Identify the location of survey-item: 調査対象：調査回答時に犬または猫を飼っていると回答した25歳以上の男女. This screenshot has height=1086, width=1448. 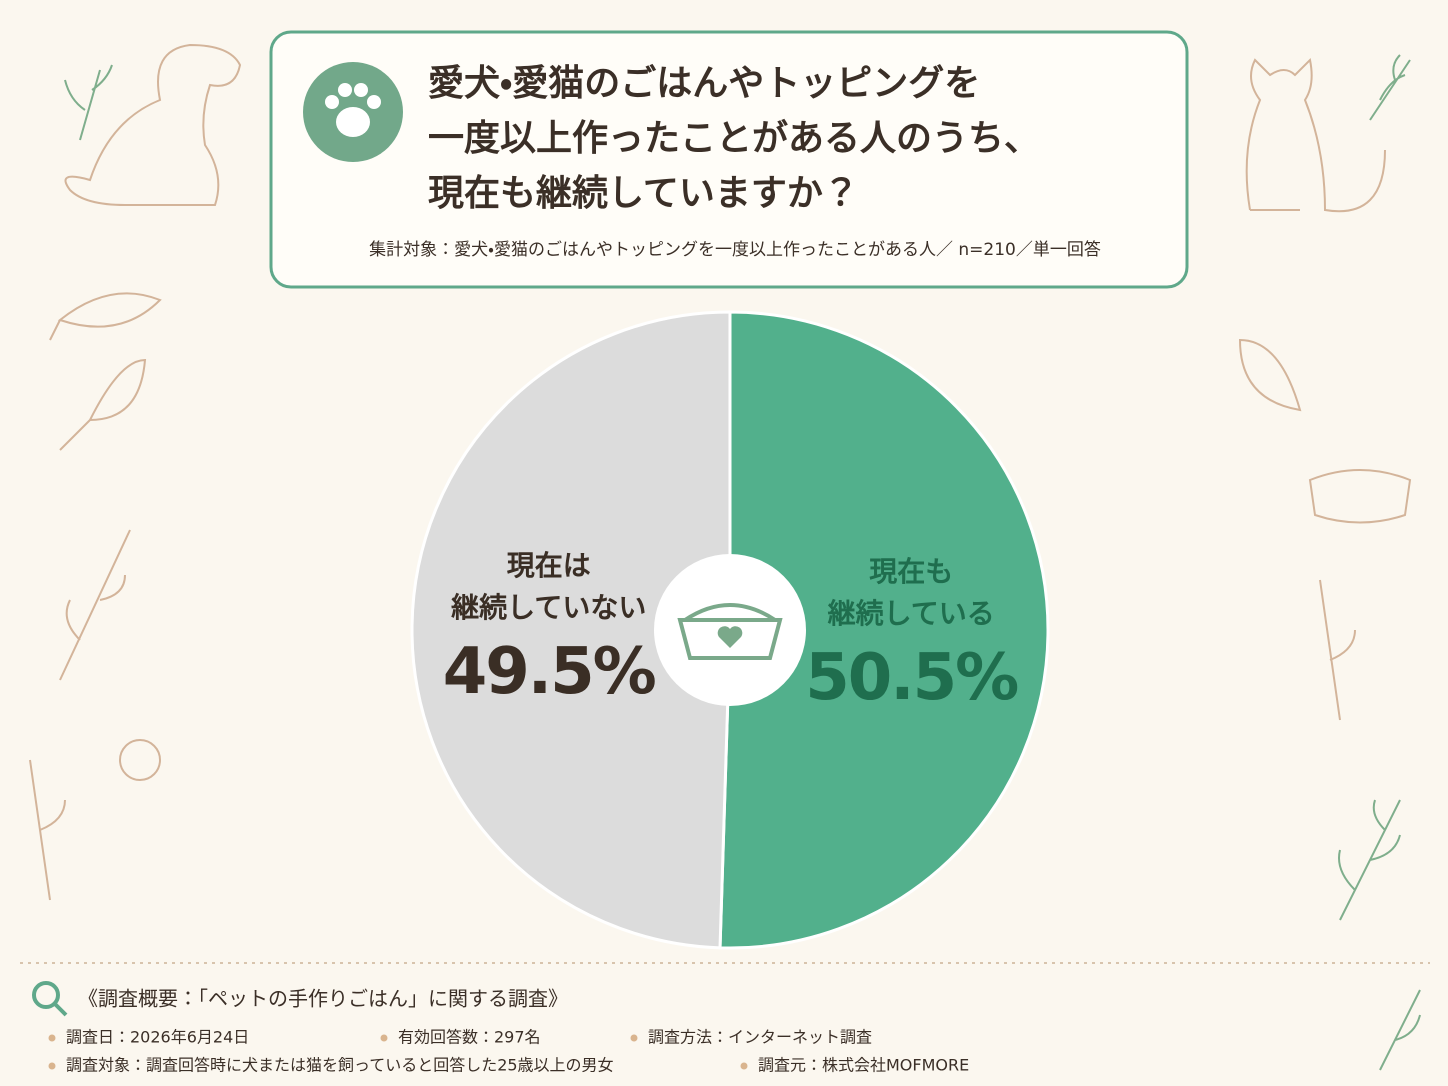
(340, 1065).